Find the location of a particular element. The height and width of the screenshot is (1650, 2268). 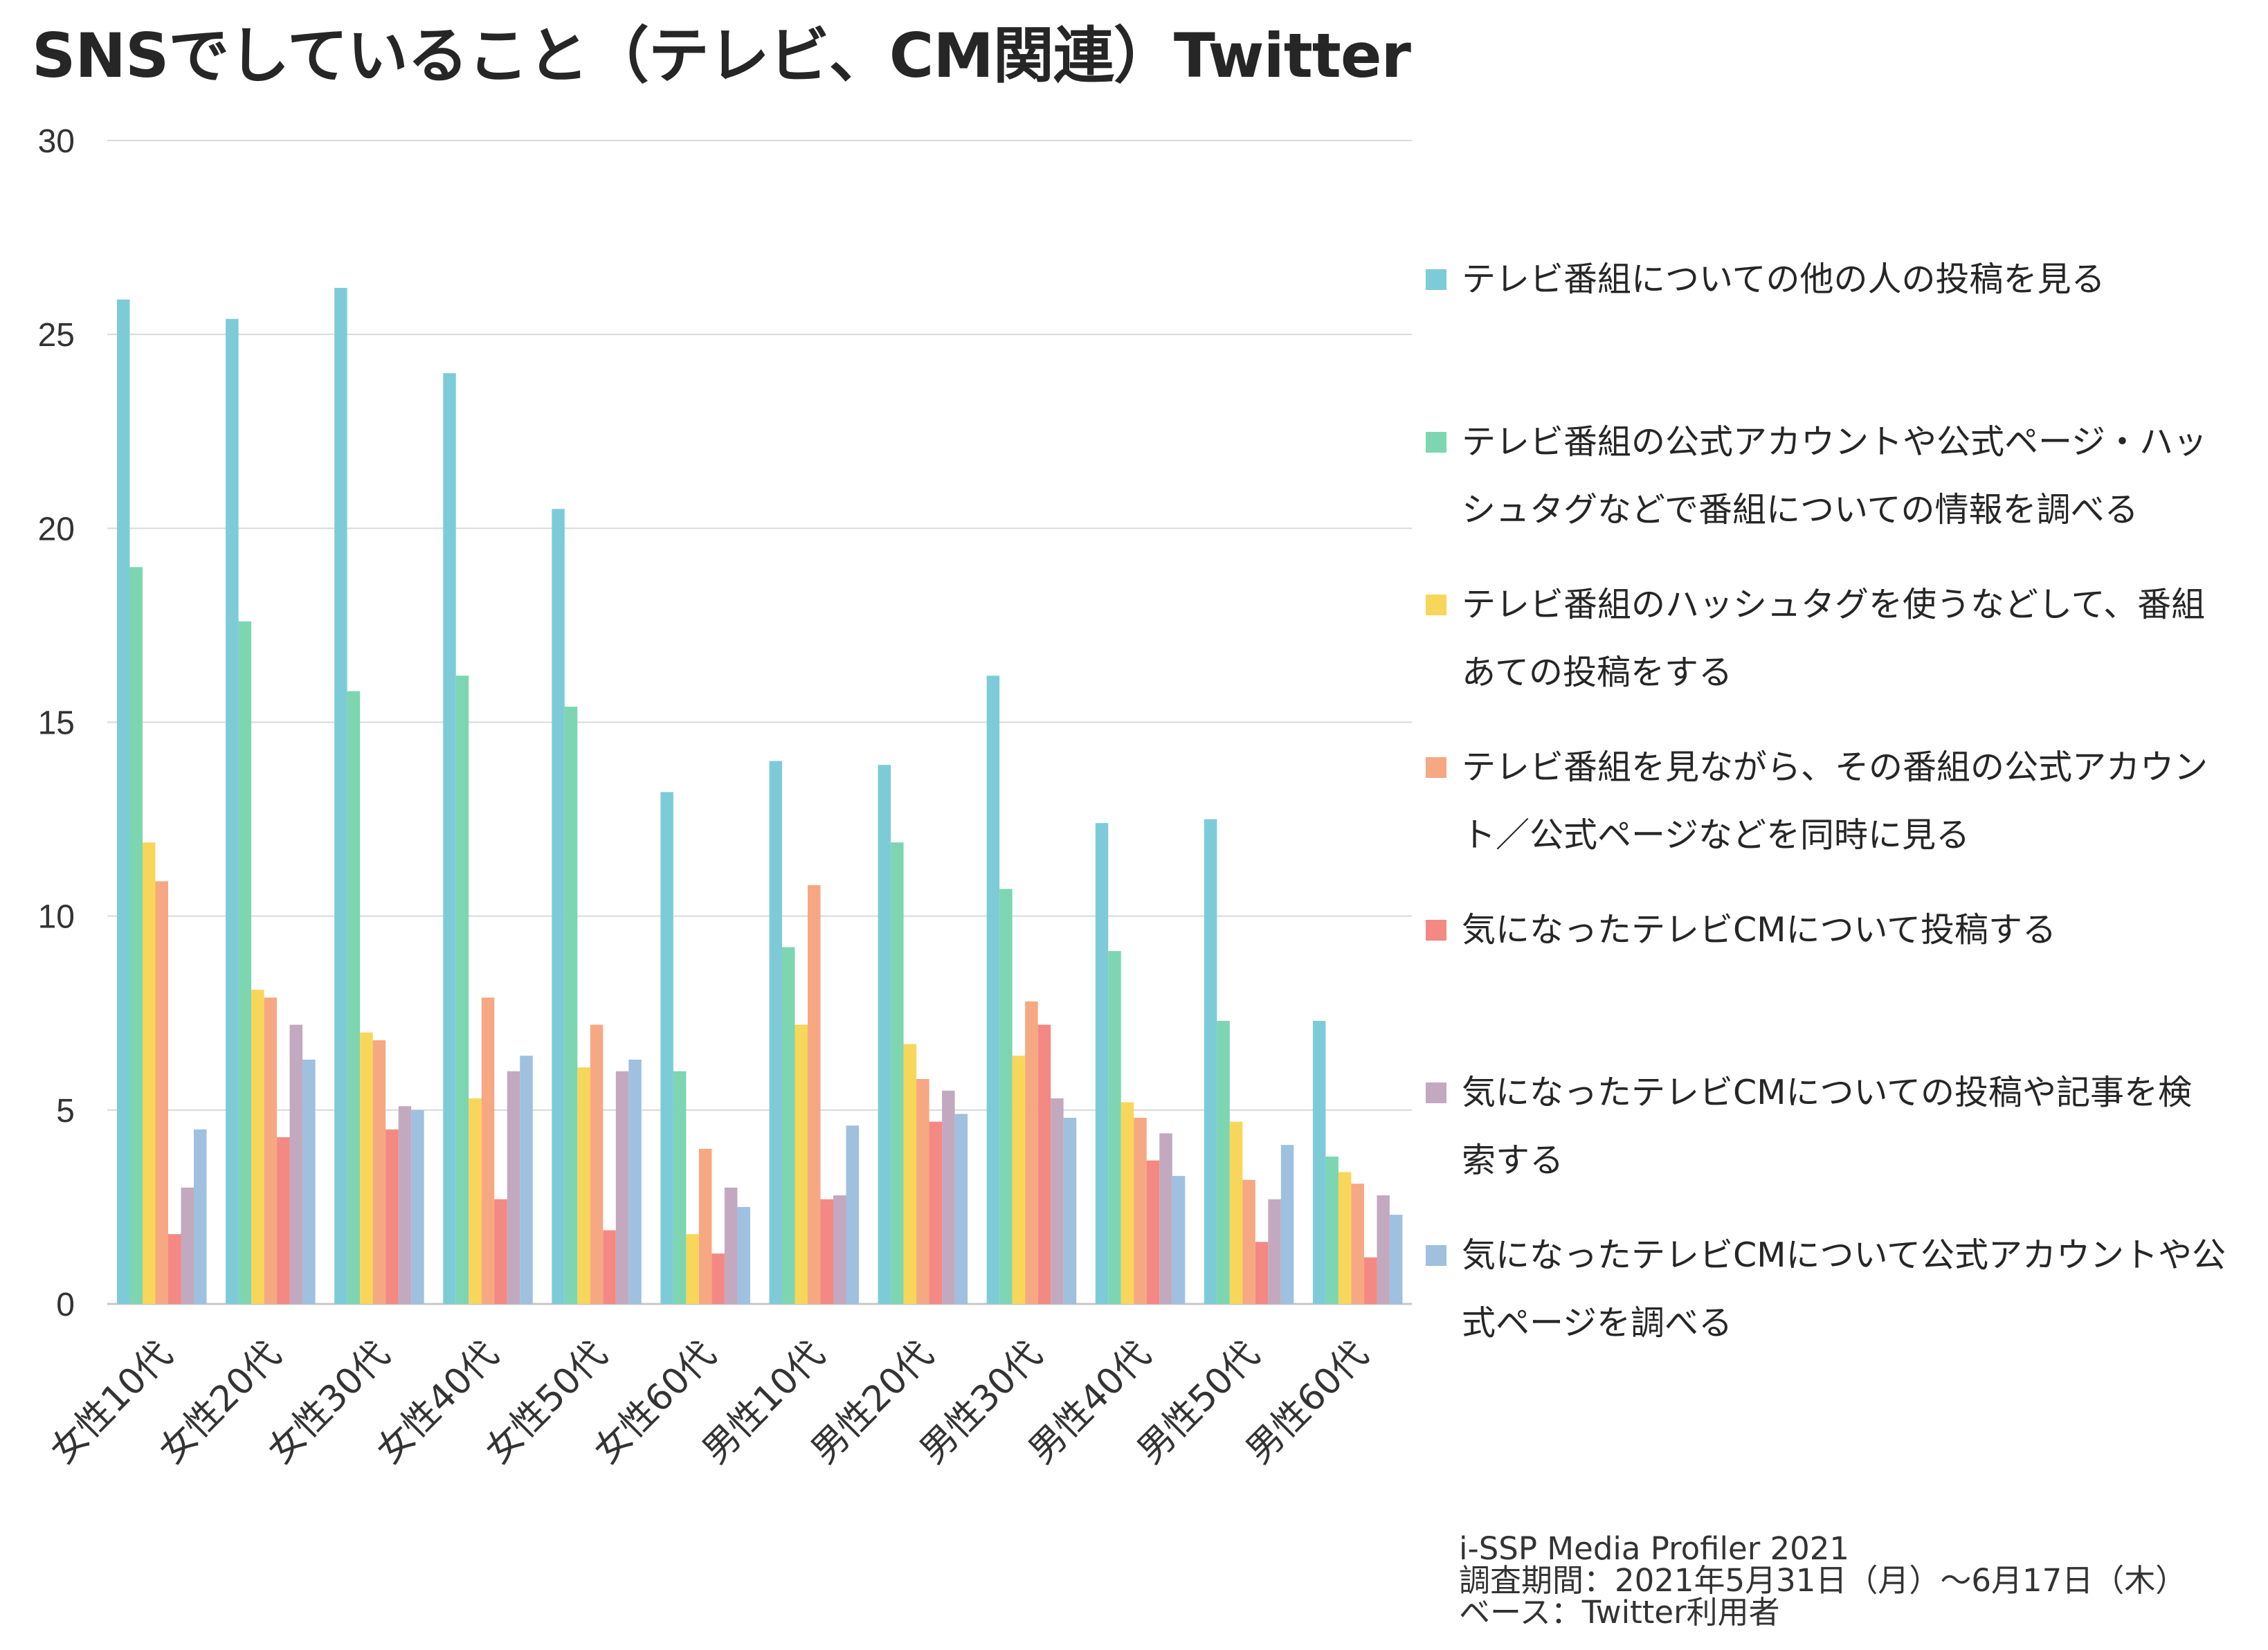

legend-label-line: テレビ番組を見ながら、その番組の公式アカウン is located at coordinates (1835, 767).